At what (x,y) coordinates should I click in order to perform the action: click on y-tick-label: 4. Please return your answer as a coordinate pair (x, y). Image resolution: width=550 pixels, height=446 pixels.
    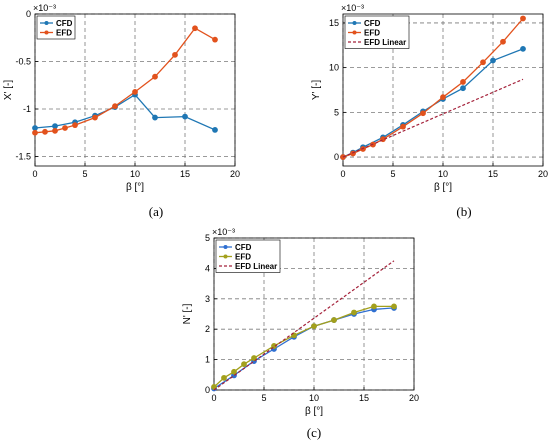
    Looking at the image, I should click on (207, 268).